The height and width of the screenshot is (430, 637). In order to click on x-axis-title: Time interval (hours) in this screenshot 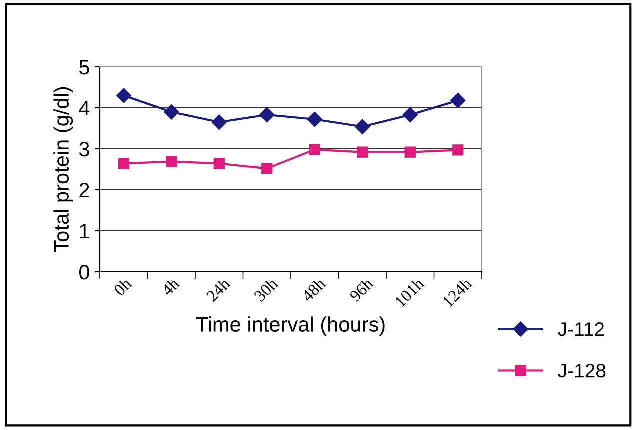, I will do `click(290, 326)`.